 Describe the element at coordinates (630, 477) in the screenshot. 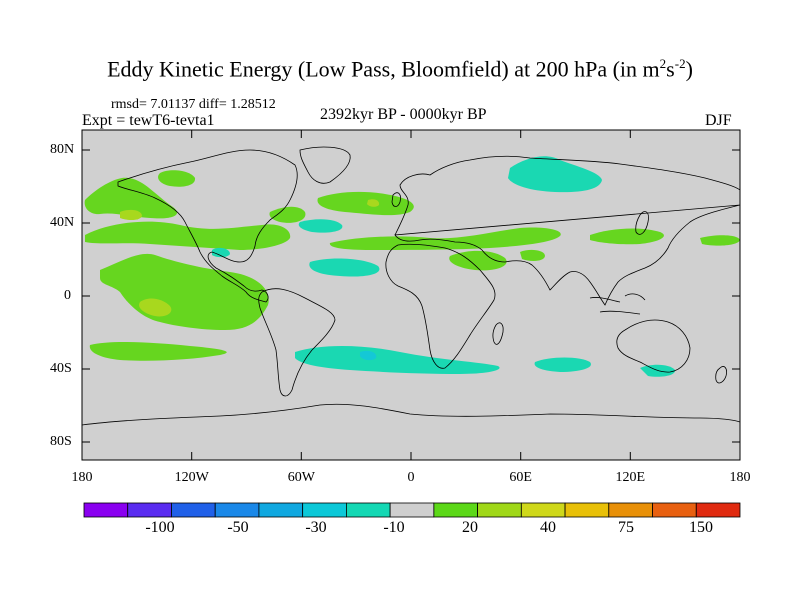

I see `lon-label-120e: 120E` at that location.